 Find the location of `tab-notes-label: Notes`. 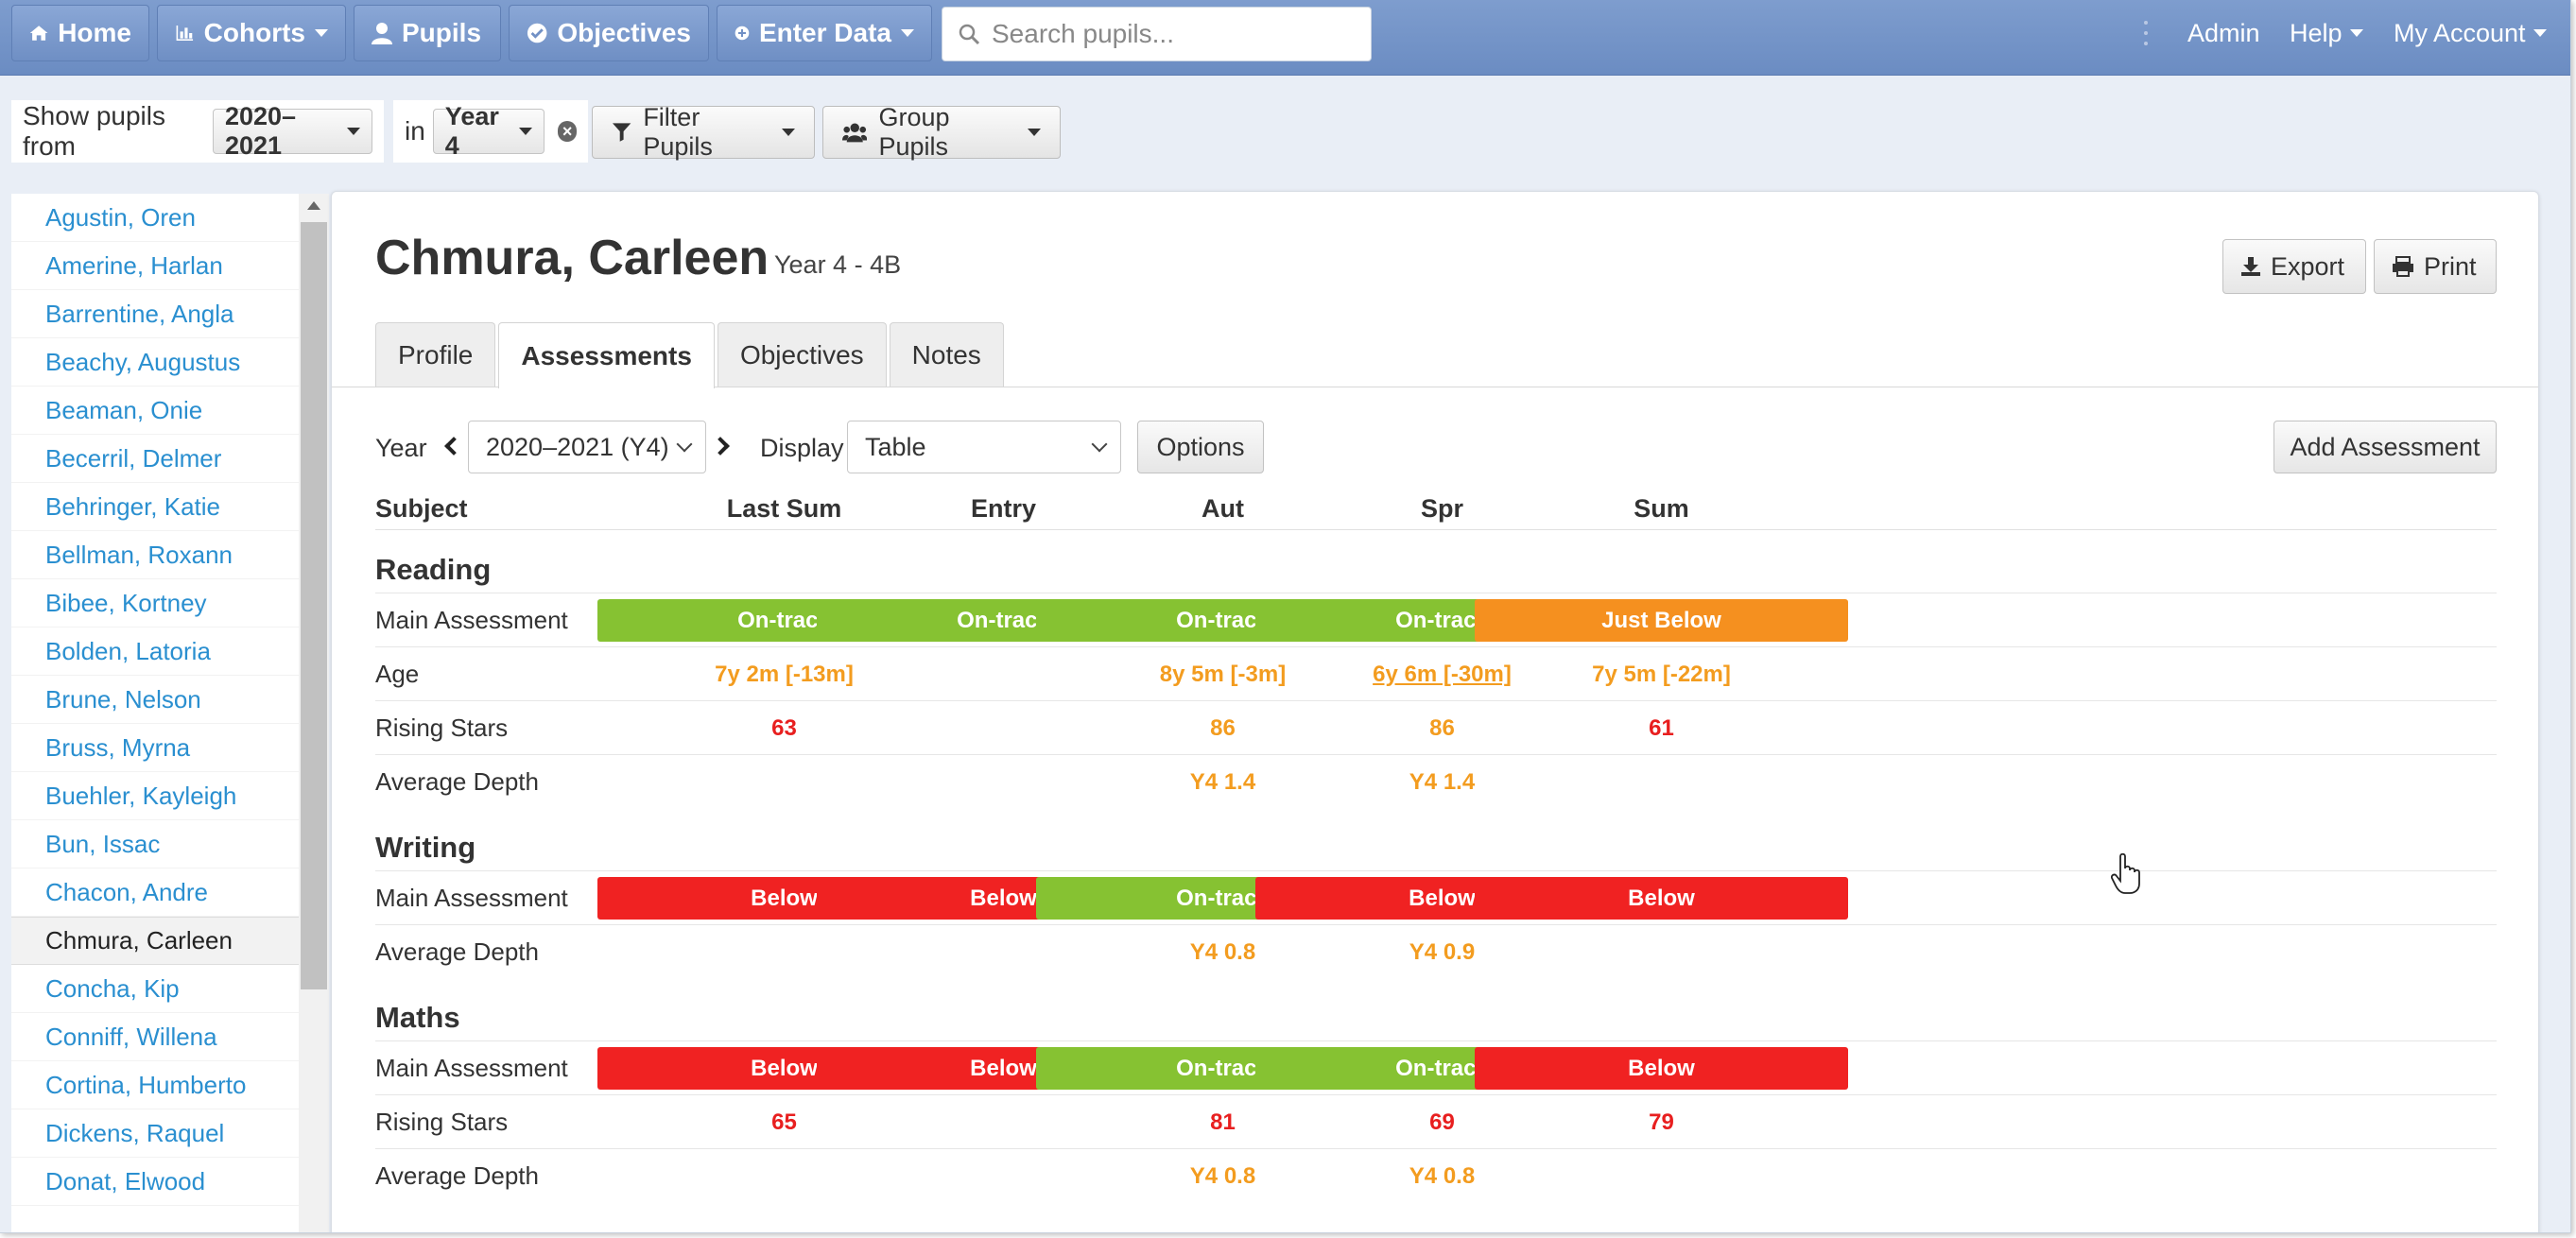

tab-notes-label: Notes is located at coordinates (946, 354).